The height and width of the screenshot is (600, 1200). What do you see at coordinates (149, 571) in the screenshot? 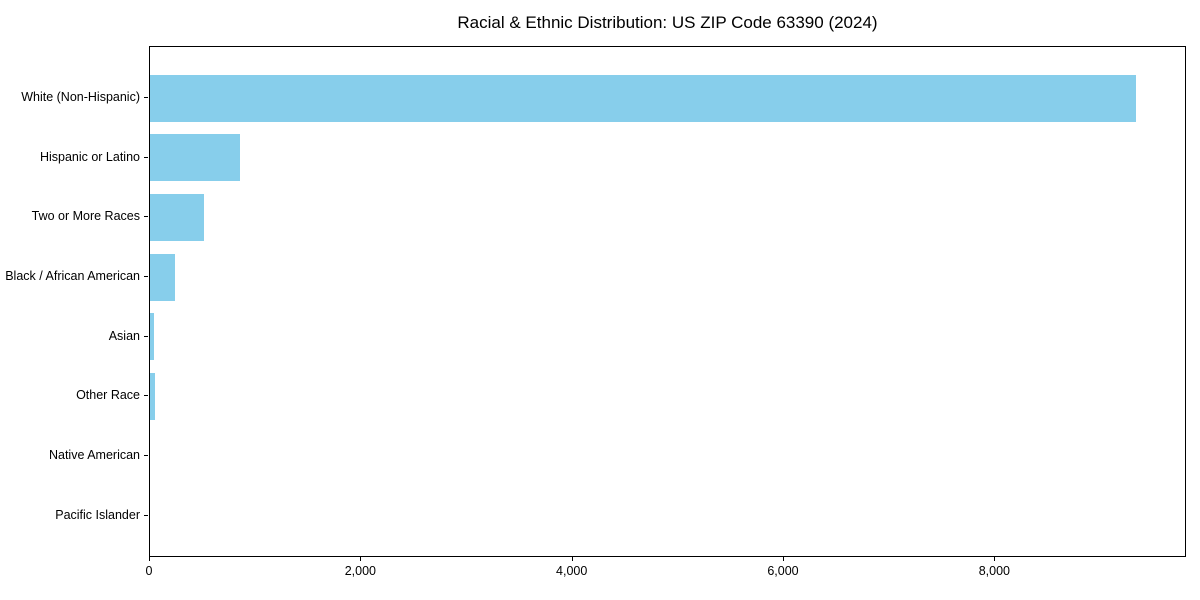
I see `x-tick-label: 0` at bounding box center [149, 571].